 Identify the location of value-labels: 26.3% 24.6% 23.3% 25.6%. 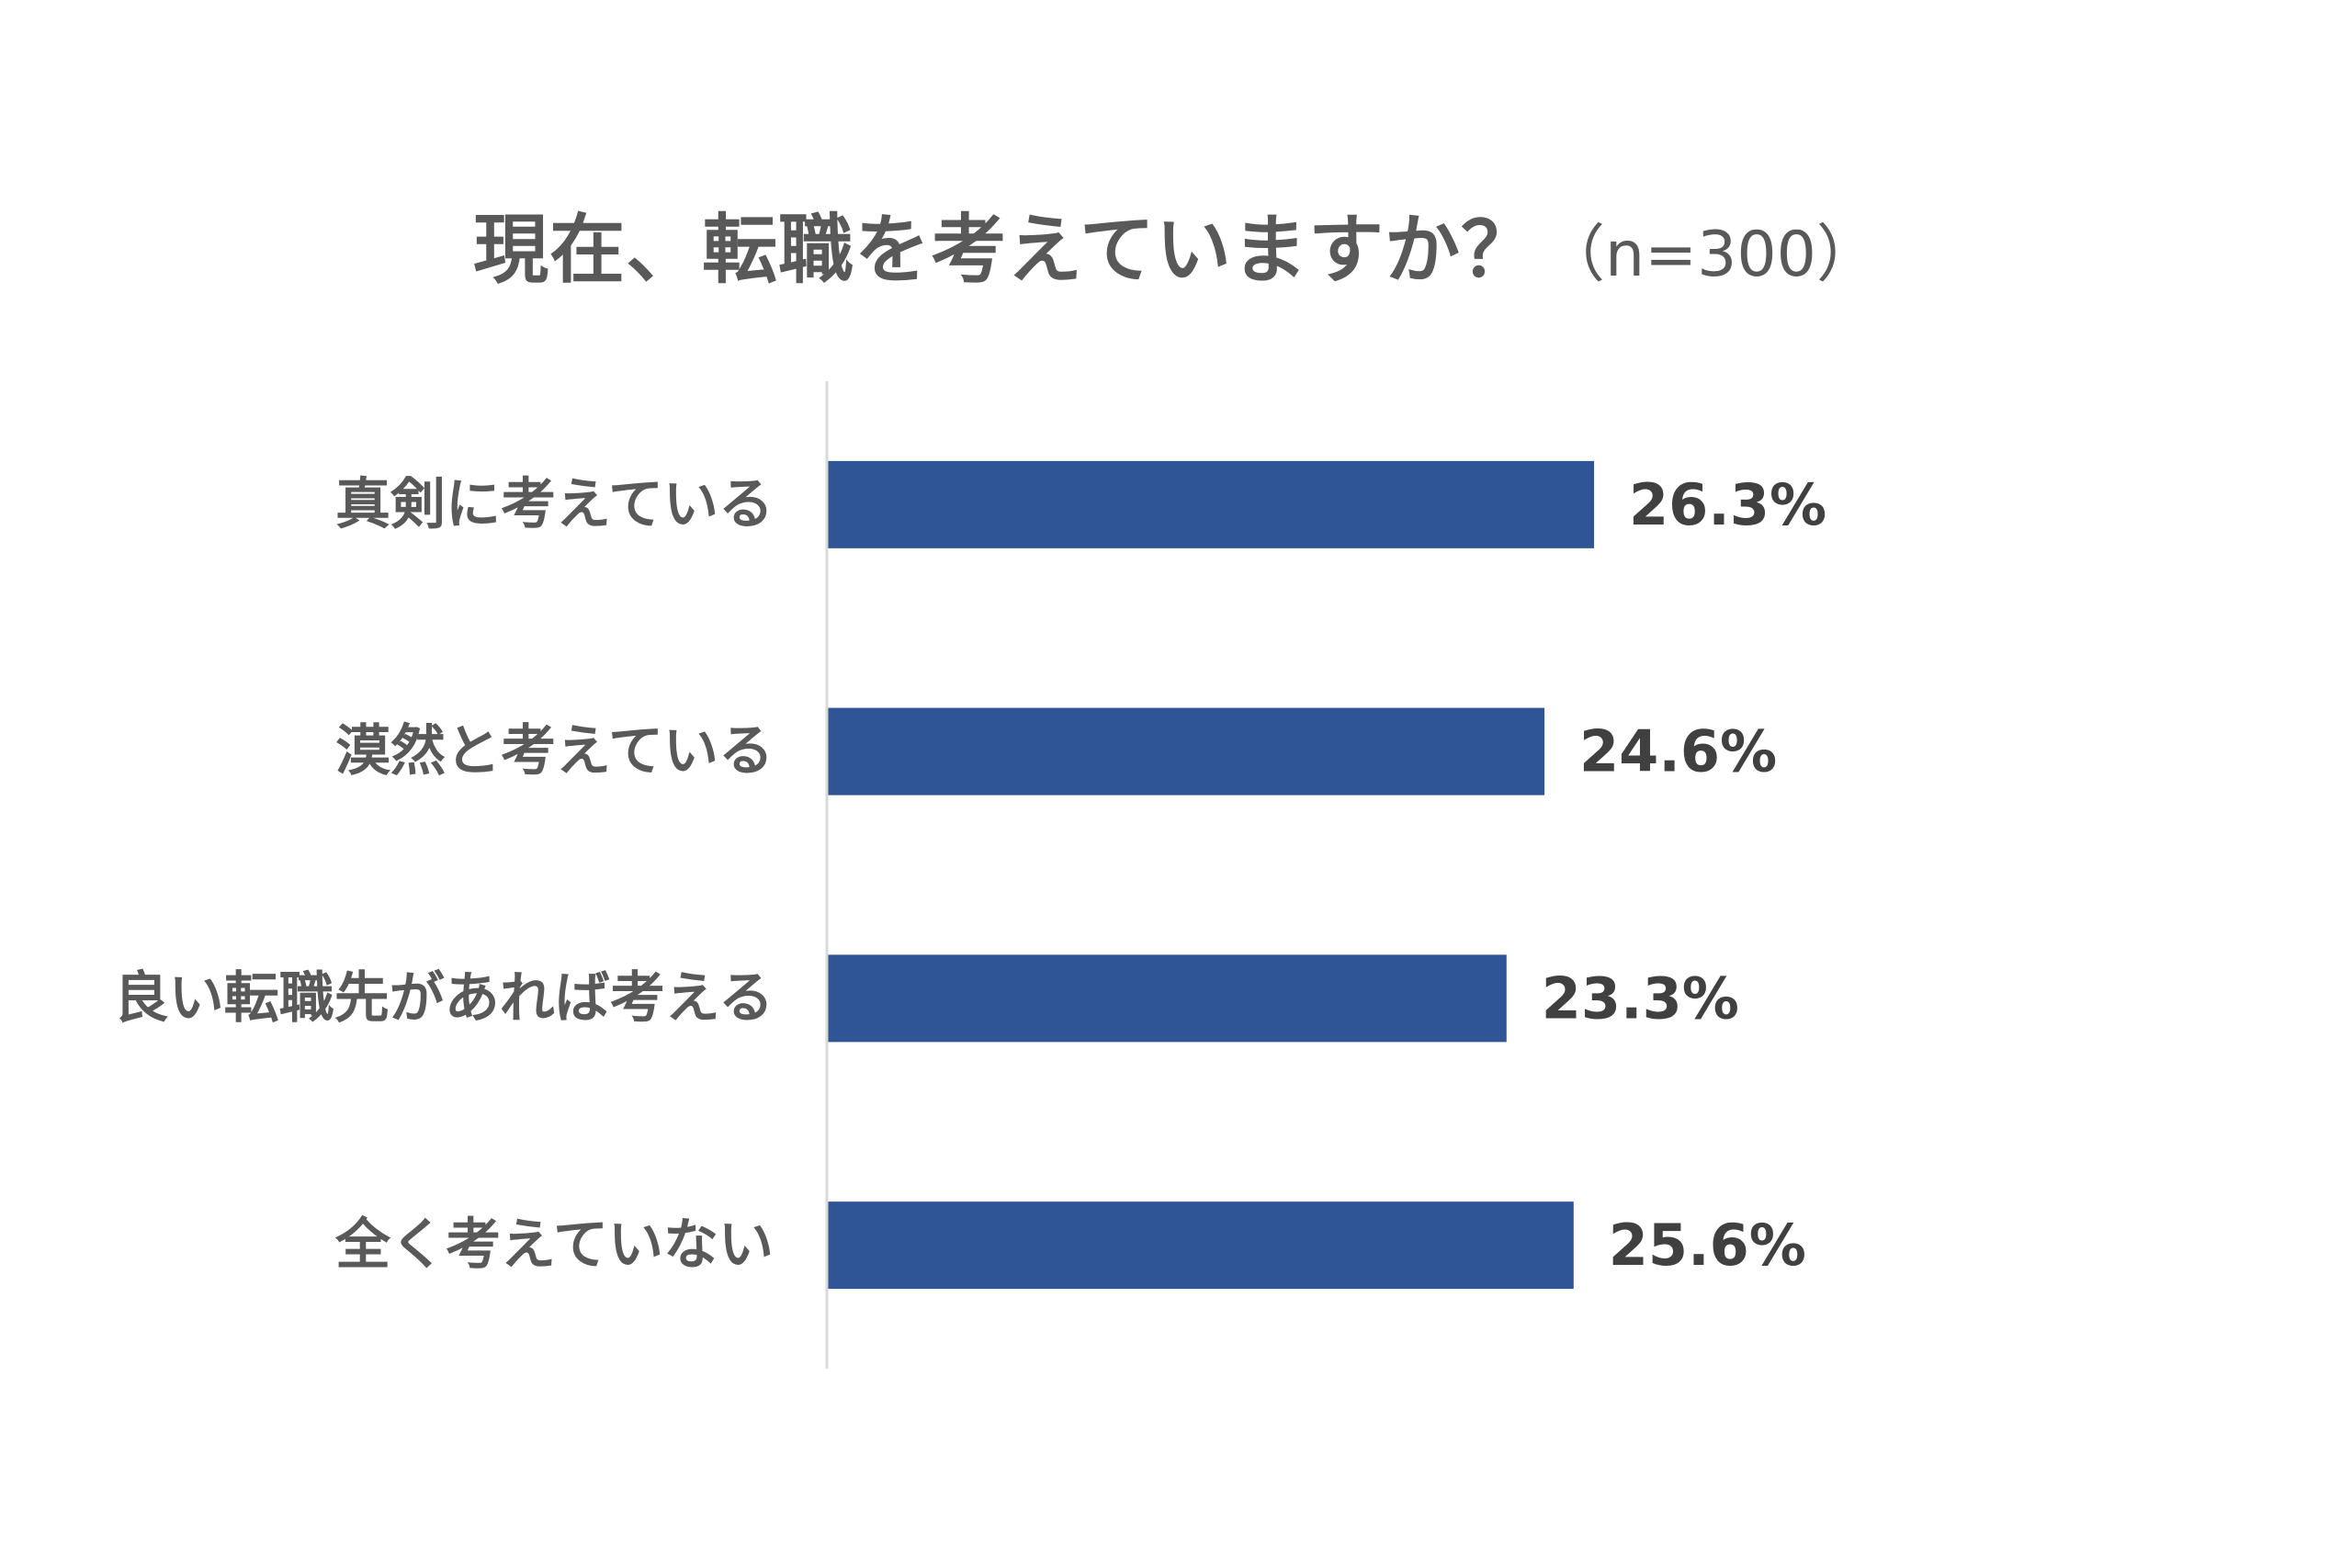
(1684, 875).